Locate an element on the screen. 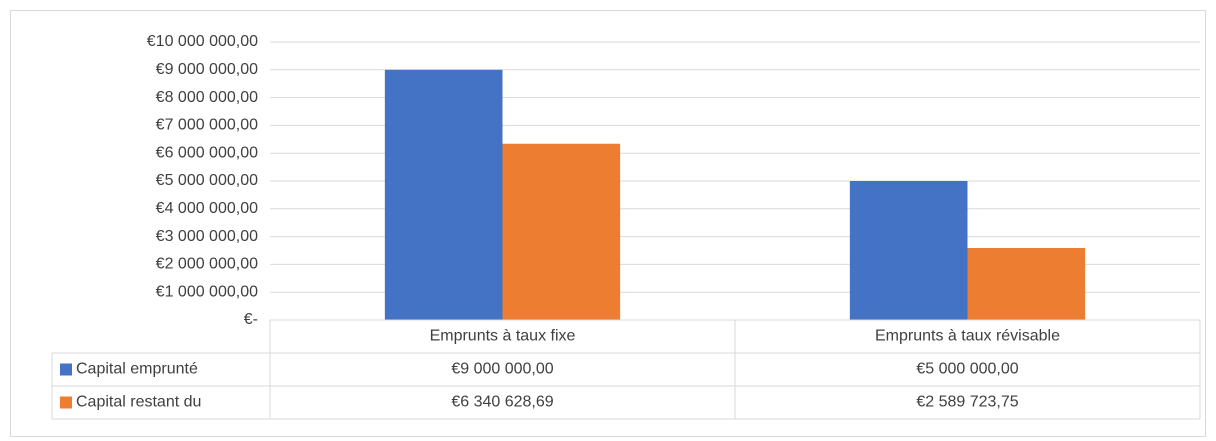 The image size is (1216, 441). data-table-value: €2 589 723,75 is located at coordinates (967, 402).